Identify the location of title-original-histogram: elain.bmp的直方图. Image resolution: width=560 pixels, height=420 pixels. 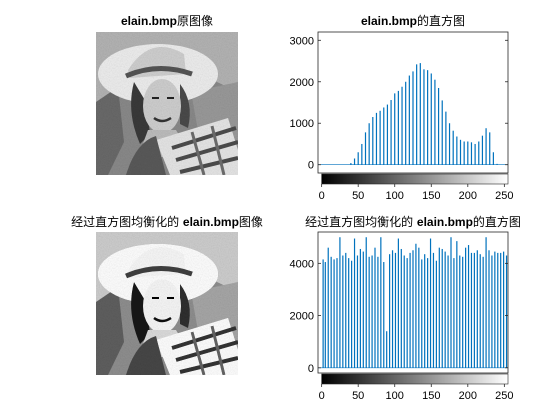
(413, 20).